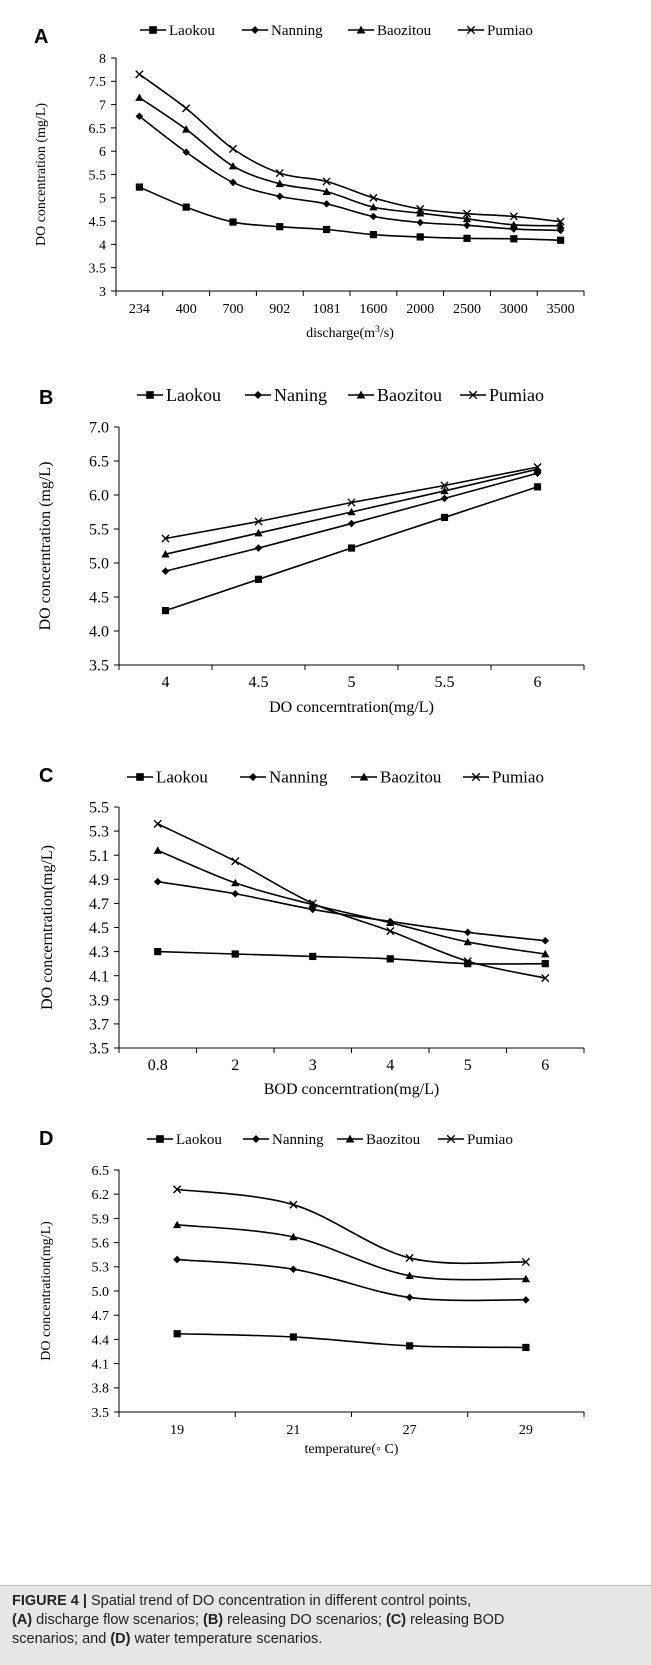 Image resolution: width=651 pixels, height=1665 pixels. Describe the element at coordinates (313, 1065) in the screenshot. I see `x-tick-label: 3` at that location.